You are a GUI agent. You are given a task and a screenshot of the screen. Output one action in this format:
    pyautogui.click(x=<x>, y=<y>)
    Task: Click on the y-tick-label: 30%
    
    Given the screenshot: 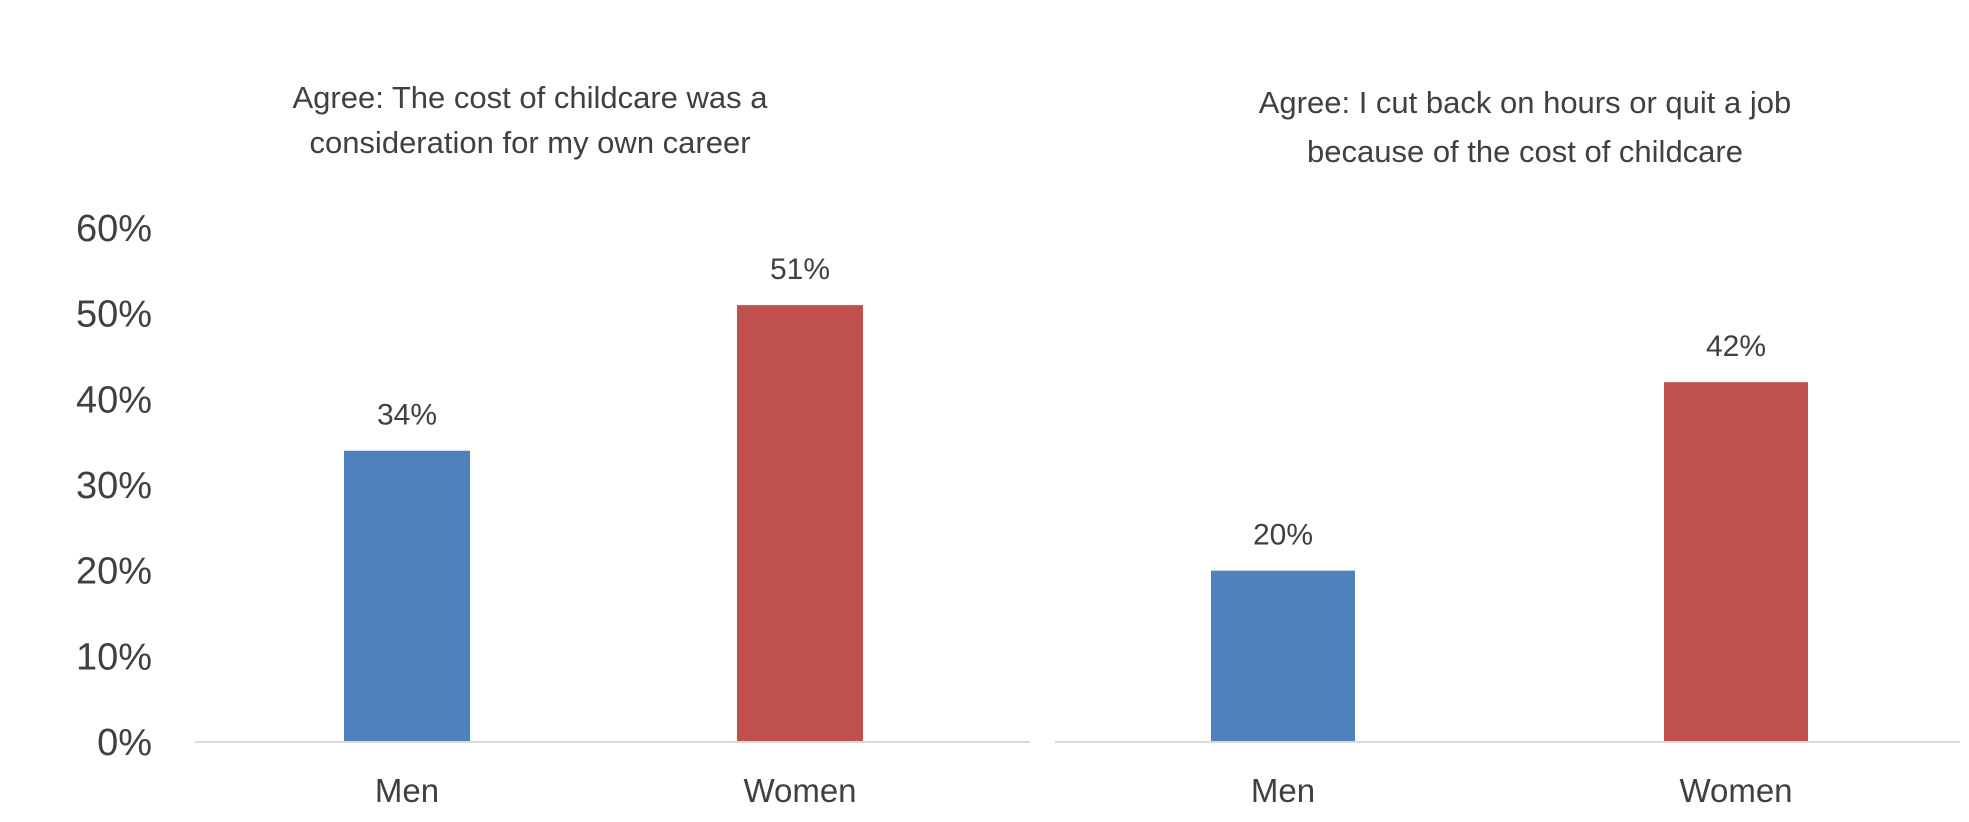 What is the action you would take?
    pyautogui.click(x=114, y=486)
    